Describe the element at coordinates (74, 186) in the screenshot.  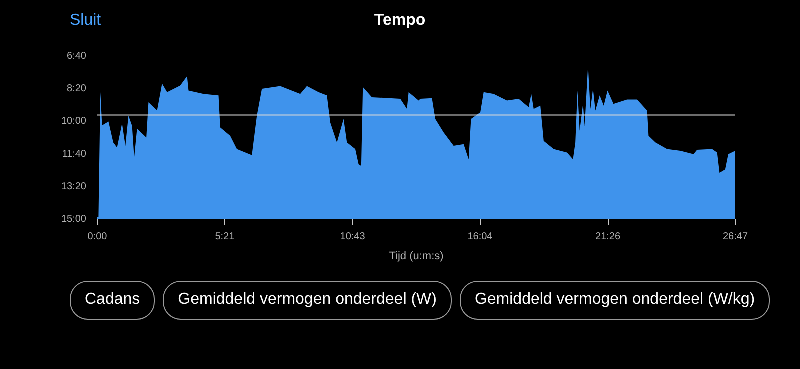
I see `y-tick-label: 13:20` at that location.